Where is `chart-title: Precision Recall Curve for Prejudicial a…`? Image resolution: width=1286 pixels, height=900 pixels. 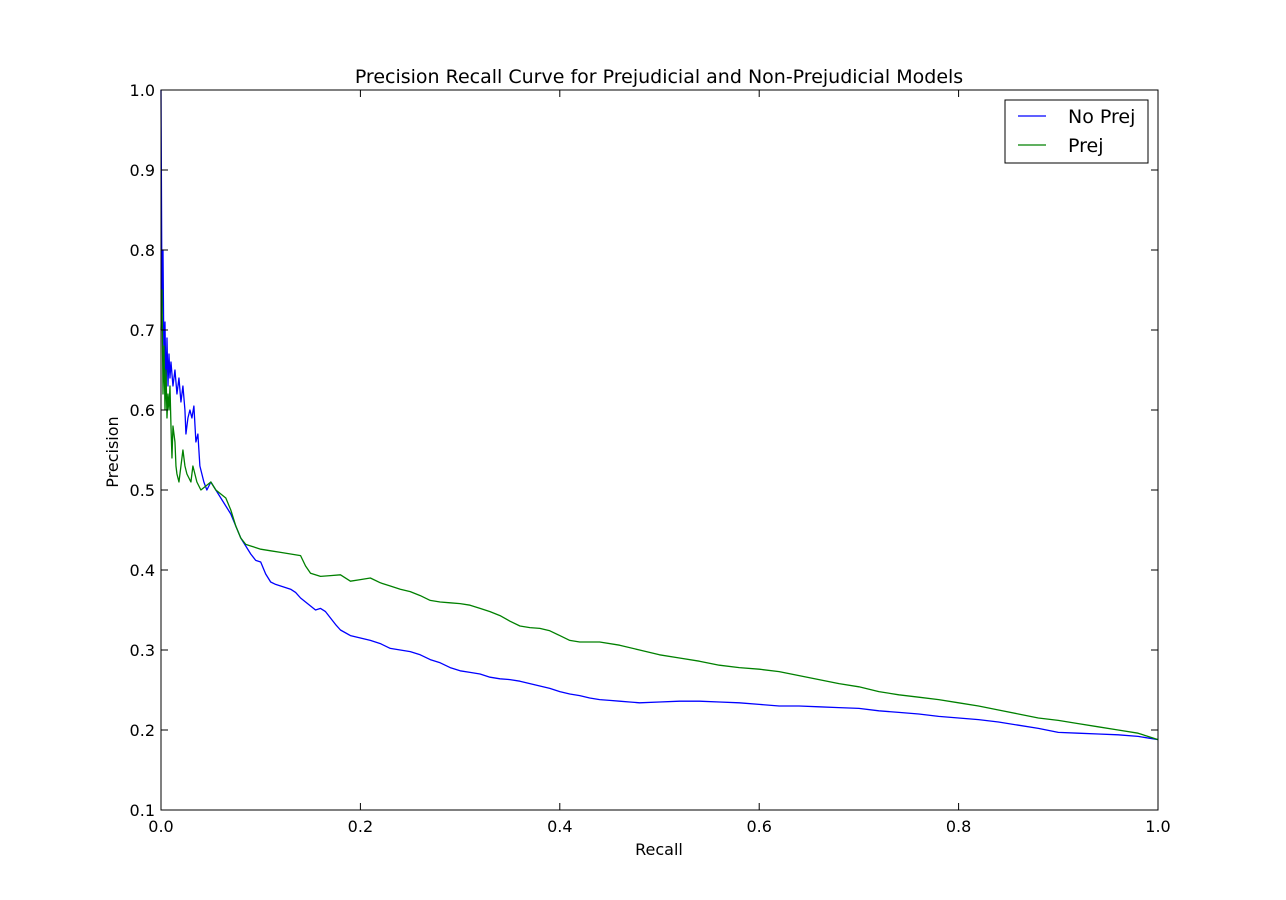 chart-title: Precision Recall Curve for Prejudicial a… is located at coordinates (659, 77).